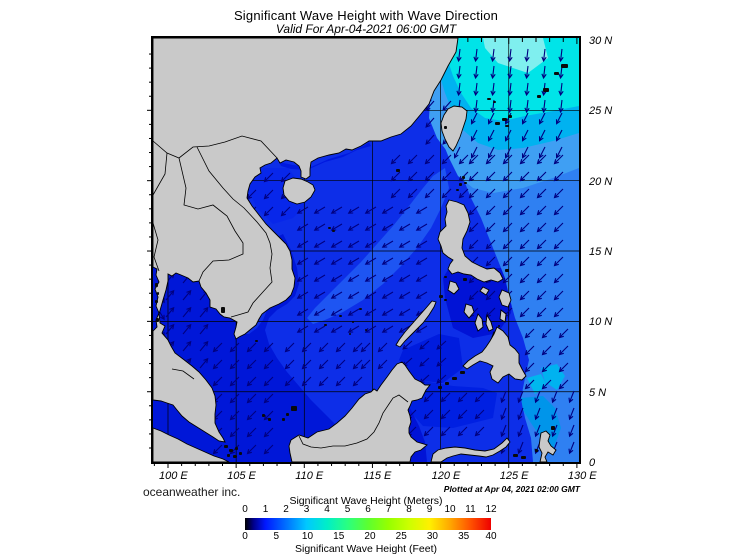 This screenshot has width=755, height=560. I want to click on hainan-island, so click(299, 191).